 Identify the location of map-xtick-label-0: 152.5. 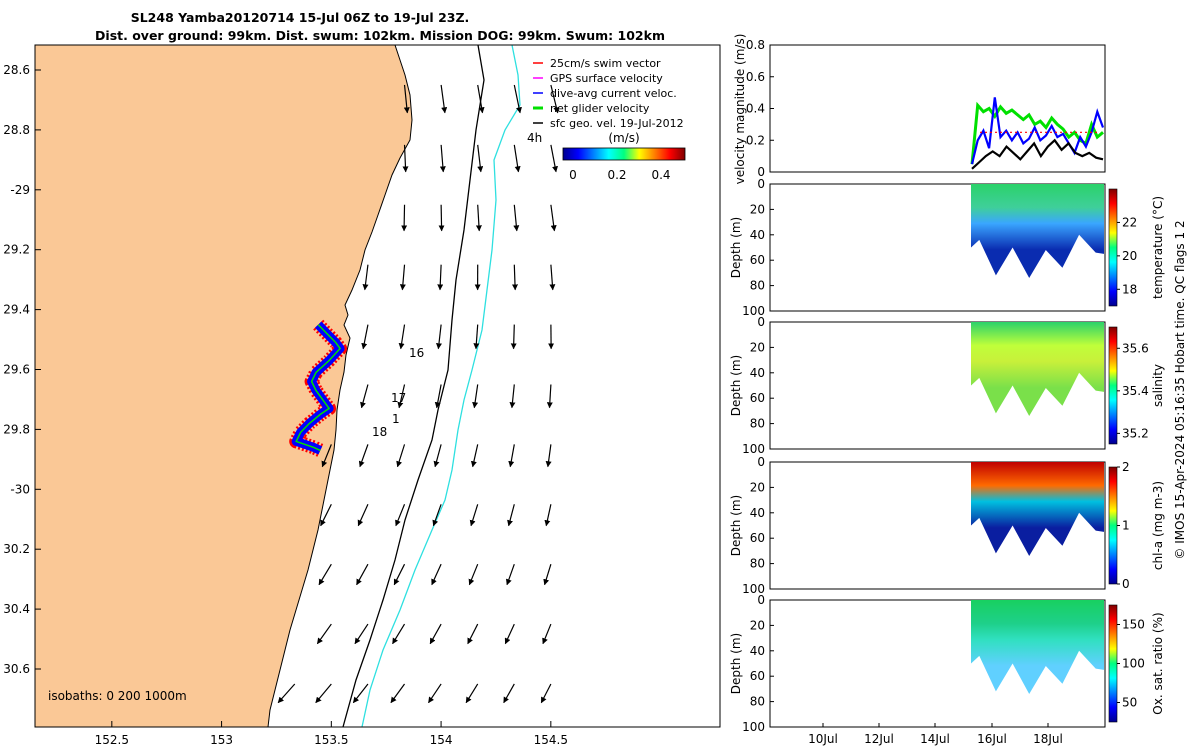
(112, 740).